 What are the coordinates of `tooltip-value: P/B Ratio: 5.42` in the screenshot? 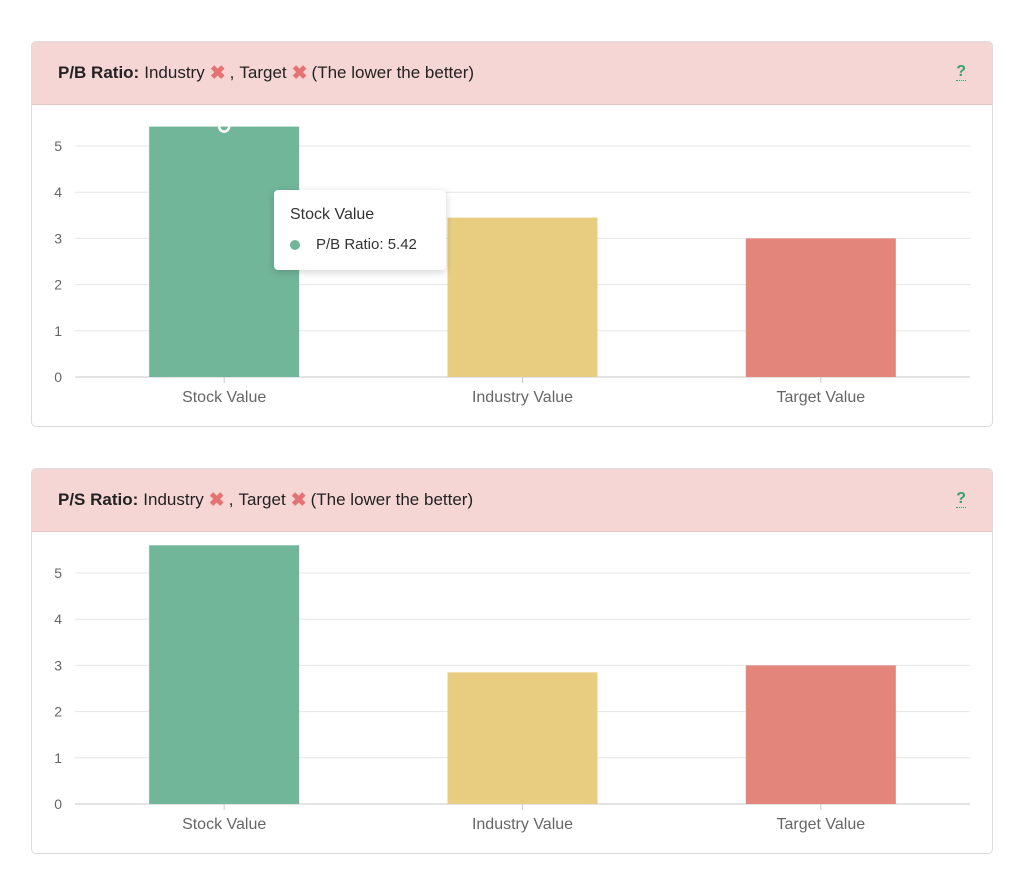 It's located at (366, 244).